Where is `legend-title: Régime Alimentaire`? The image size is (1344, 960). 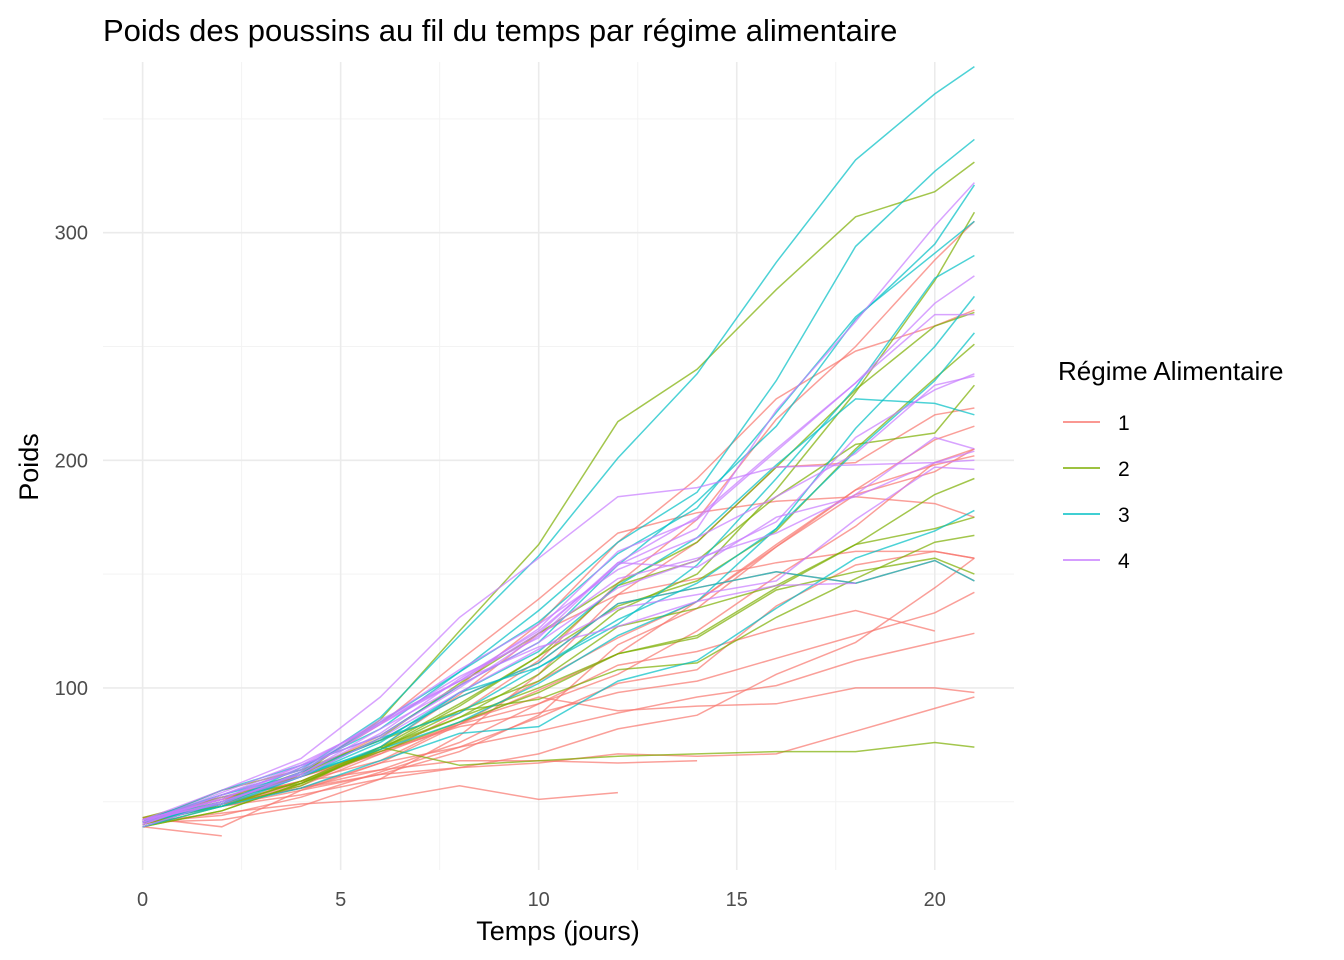 legend-title: Régime Alimentaire is located at coordinates (1170, 371).